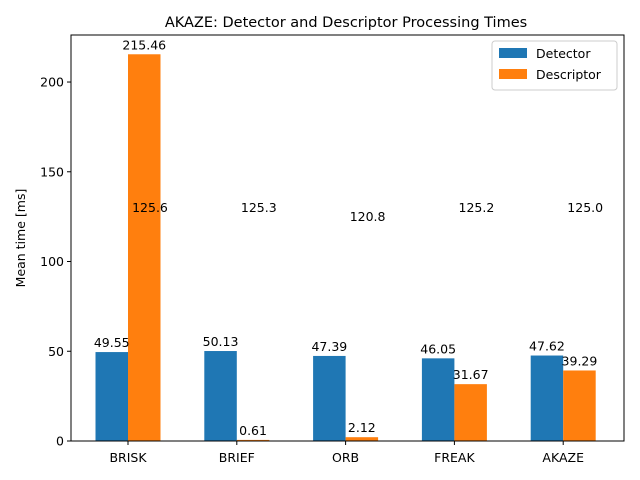 The width and height of the screenshot is (640, 480). I want to click on x-tick-label-brief: BRIEF, so click(237, 457).